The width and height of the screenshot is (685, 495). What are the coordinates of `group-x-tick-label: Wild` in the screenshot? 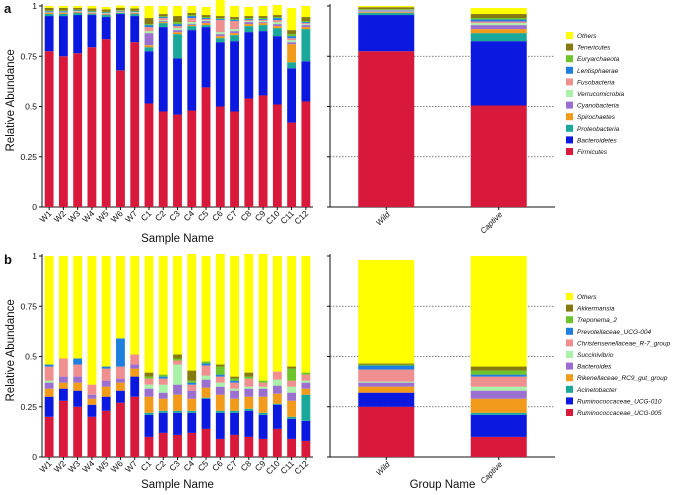 It's located at (383, 469).